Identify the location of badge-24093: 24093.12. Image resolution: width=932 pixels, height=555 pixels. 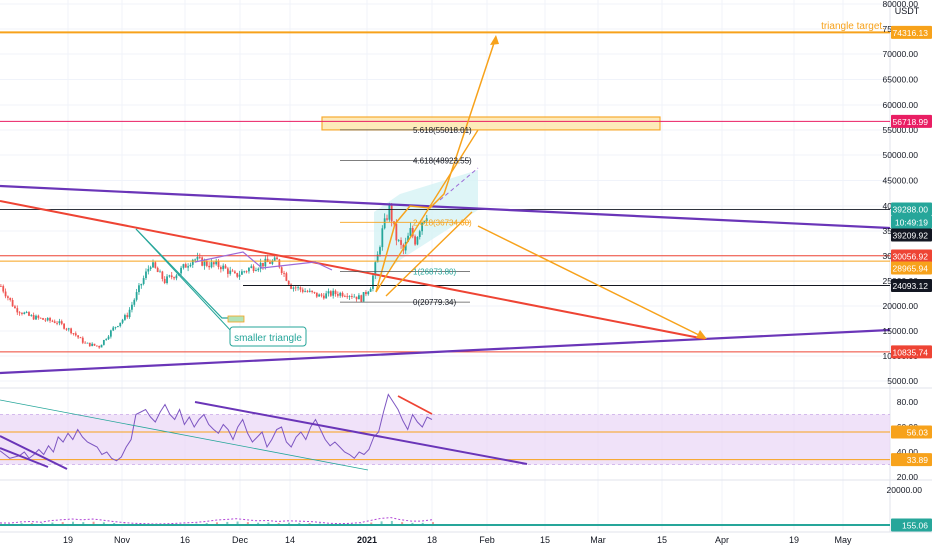
(911, 286).